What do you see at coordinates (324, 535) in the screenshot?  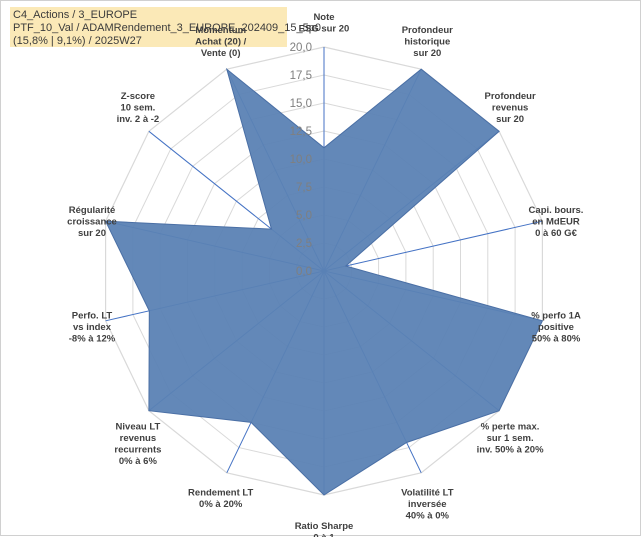 I see `axis-label-line: 0 à 1` at bounding box center [324, 535].